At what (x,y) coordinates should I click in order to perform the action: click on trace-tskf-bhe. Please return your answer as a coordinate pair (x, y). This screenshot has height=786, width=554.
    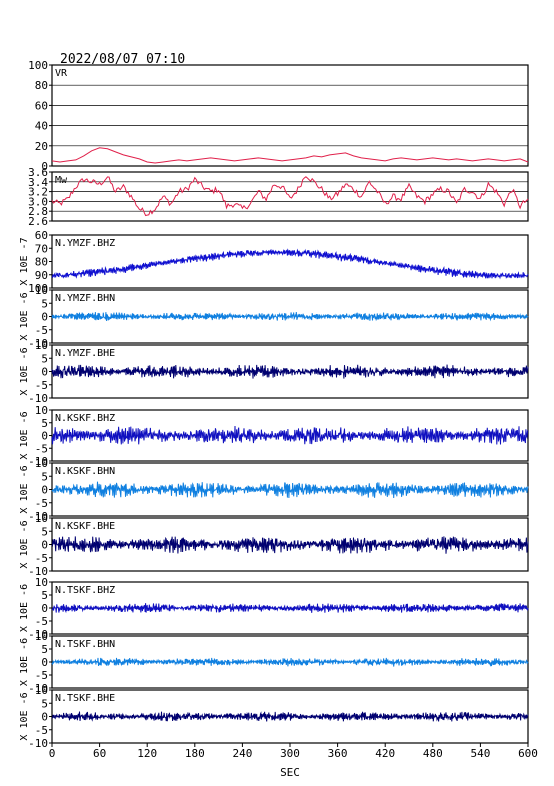
    Looking at the image, I should click on (290, 716).